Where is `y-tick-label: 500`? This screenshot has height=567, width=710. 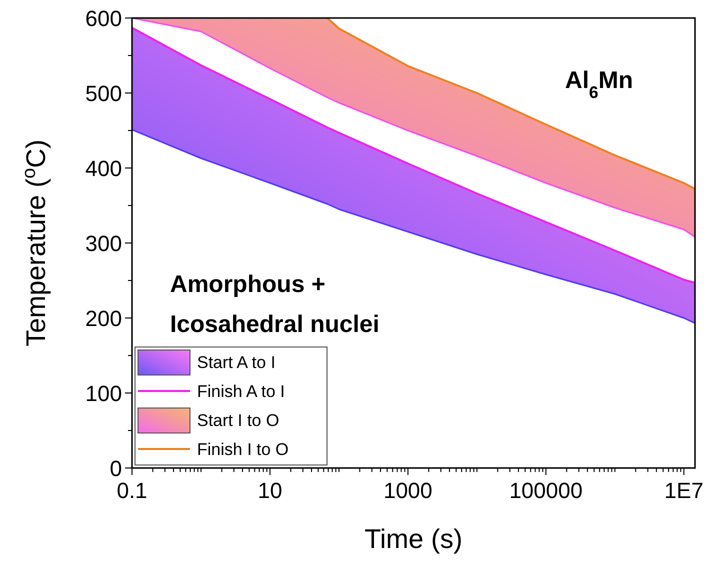
y-tick-label: 500 is located at coordinates (103, 93).